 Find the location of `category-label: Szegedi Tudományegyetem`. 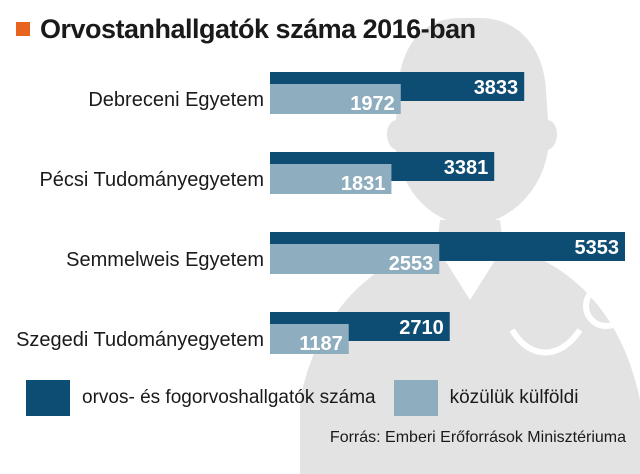

category-label: Szegedi Tudományegyetem is located at coordinates (140, 340).